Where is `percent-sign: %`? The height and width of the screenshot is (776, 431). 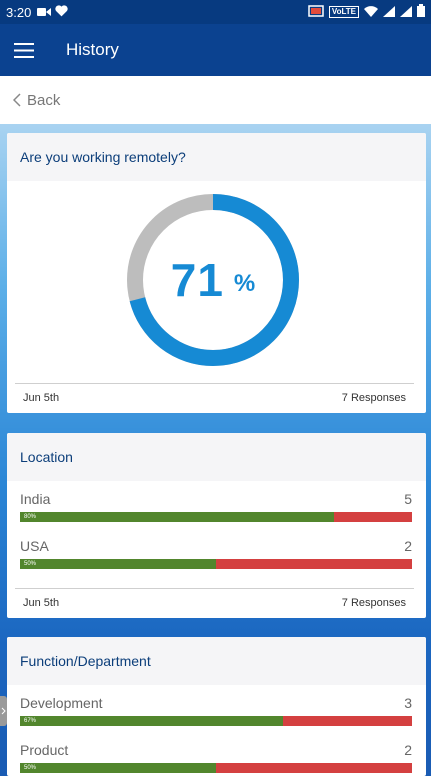 percent-sign: % is located at coordinates (244, 283).